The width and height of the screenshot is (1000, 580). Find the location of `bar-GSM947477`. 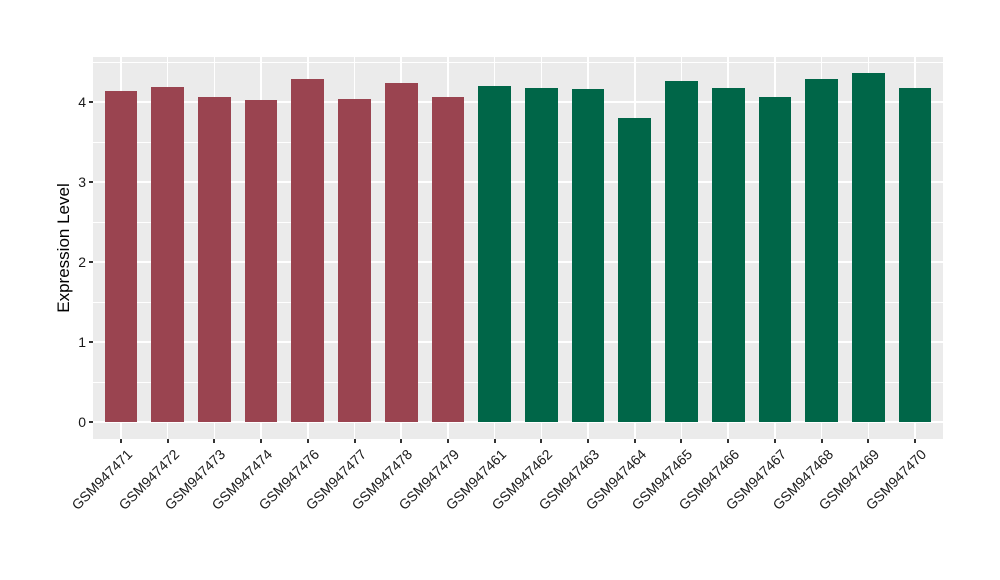

bar-GSM947477 is located at coordinates (354, 260).